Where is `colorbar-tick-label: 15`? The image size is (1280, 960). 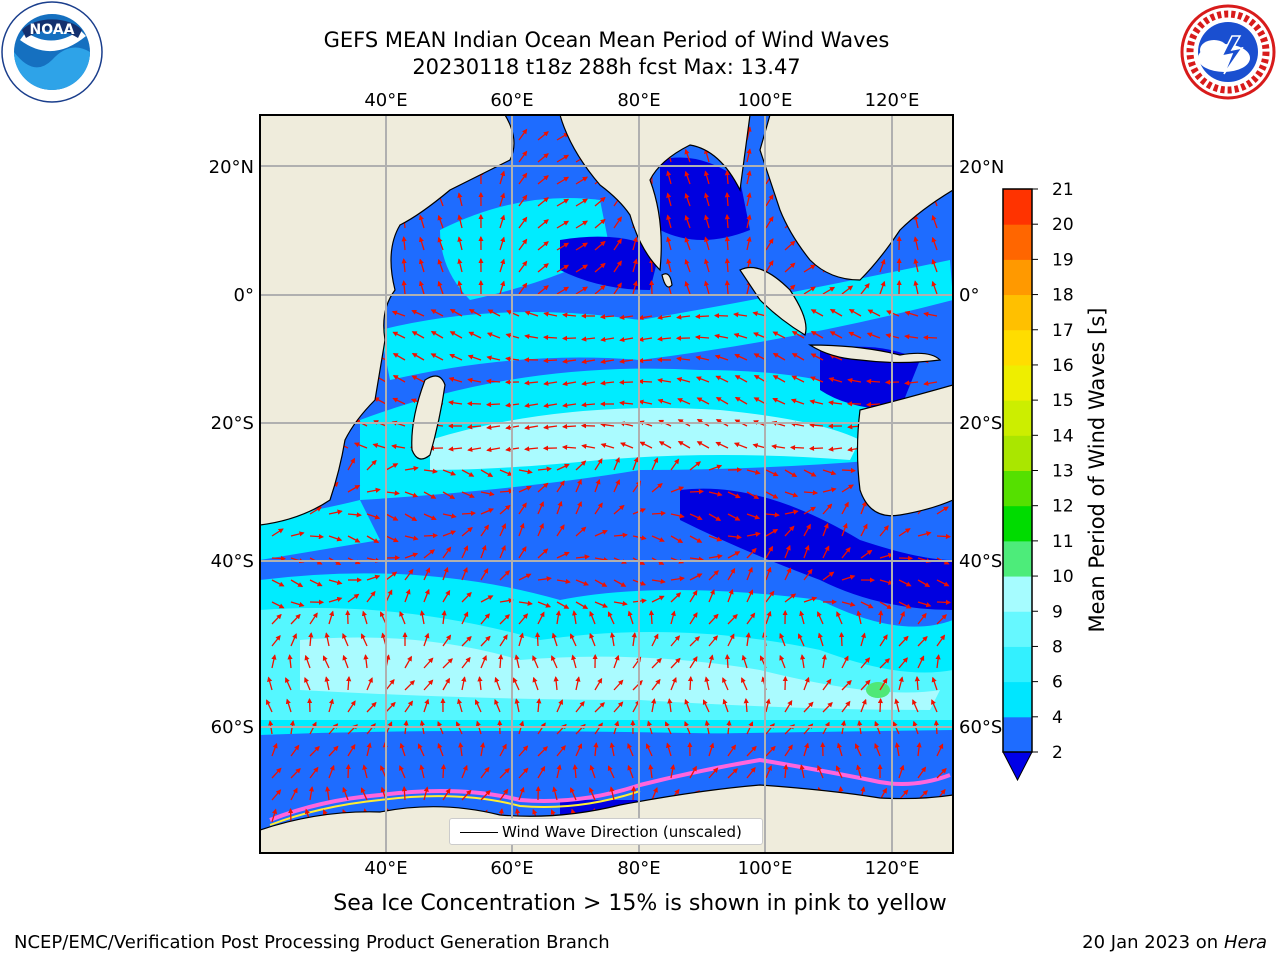
colorbar-tick-label: 15 is located at coordinates (1063, 401).